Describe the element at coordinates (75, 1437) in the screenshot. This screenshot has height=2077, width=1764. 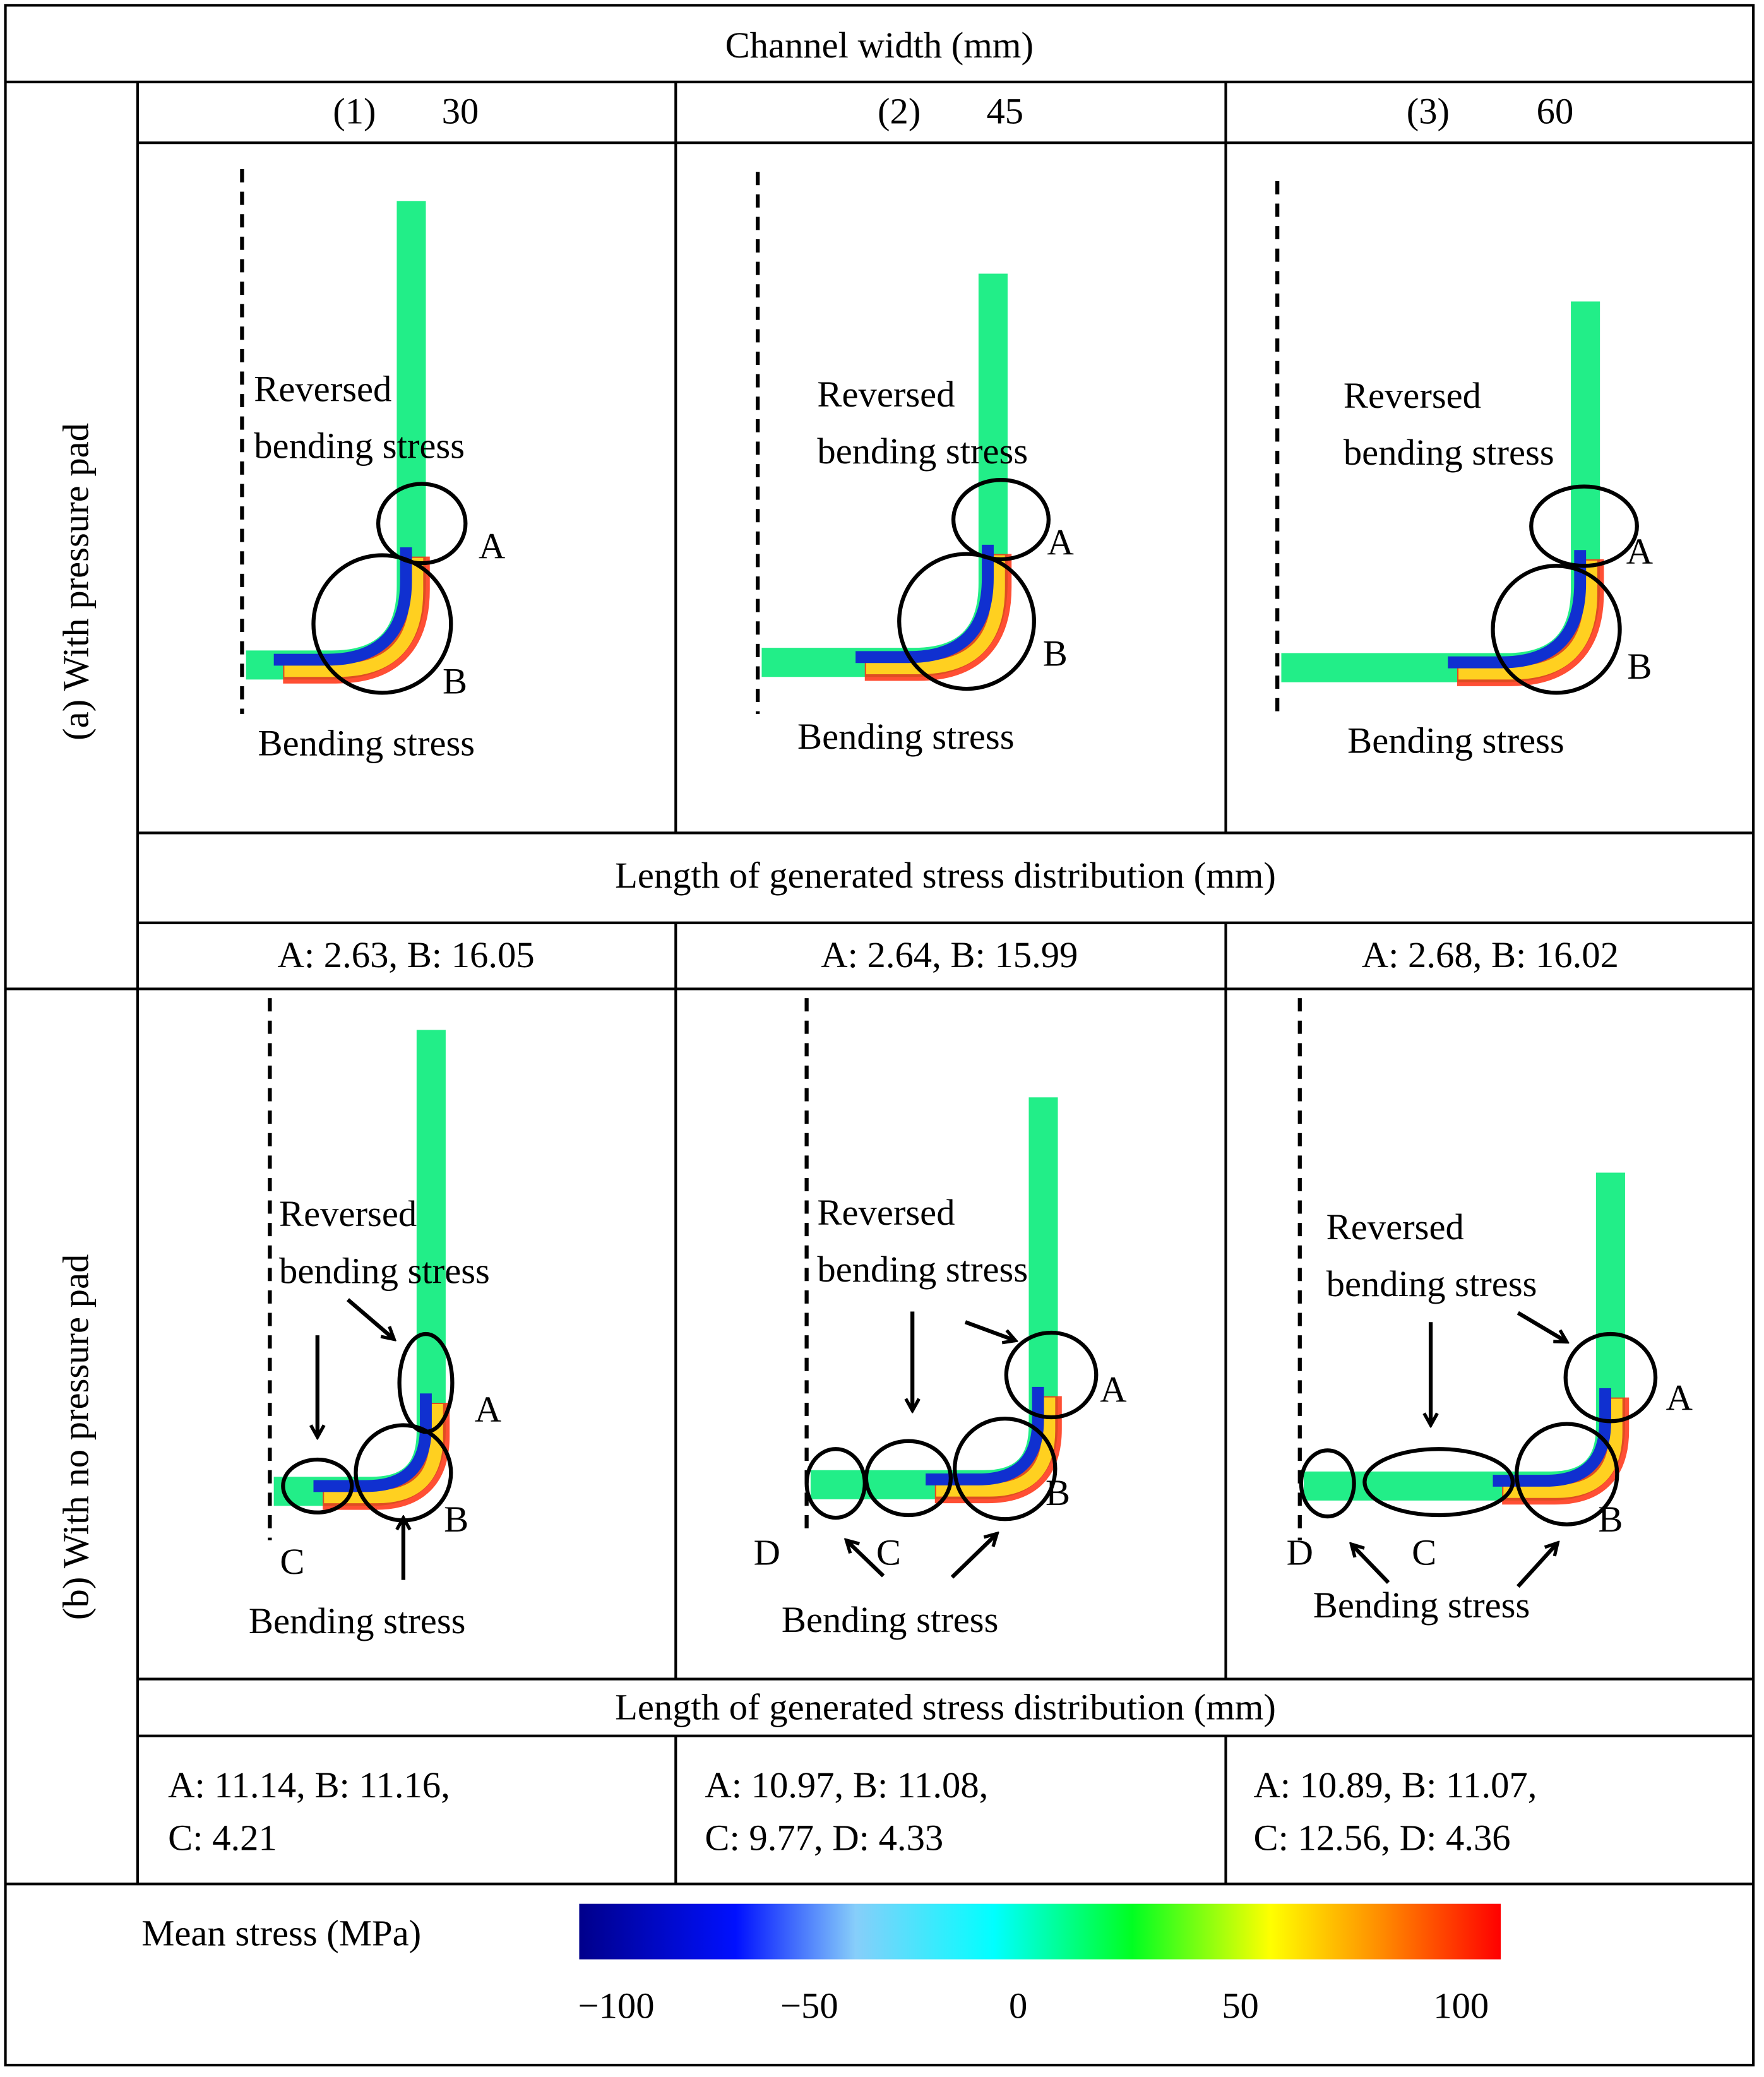
I see `row-label: (b) With no pressure pad` at that location.